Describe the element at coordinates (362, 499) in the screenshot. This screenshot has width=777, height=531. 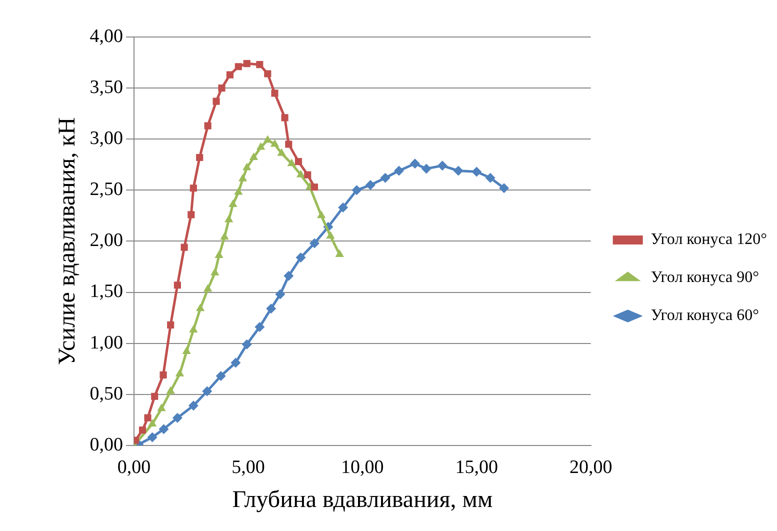
I see `x-axis-title: Глубина вдавливания, мм` at that location.